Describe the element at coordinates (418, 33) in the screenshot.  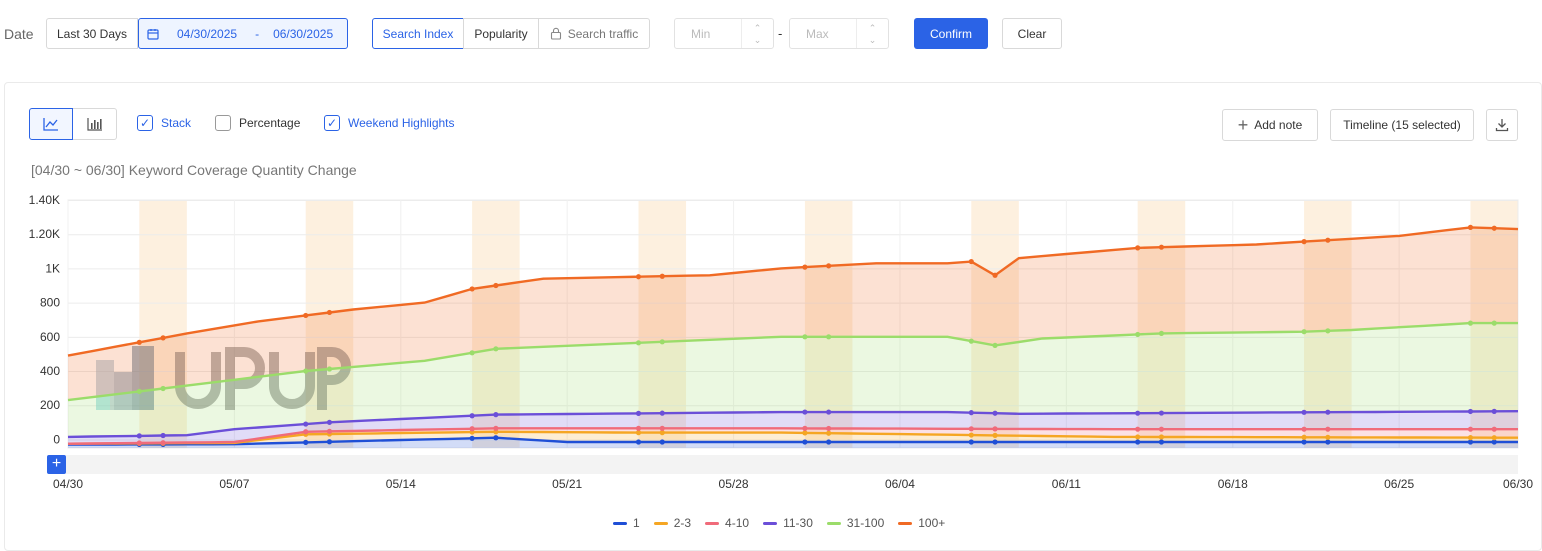
I see `tab-search-index: Search Index` at that location.